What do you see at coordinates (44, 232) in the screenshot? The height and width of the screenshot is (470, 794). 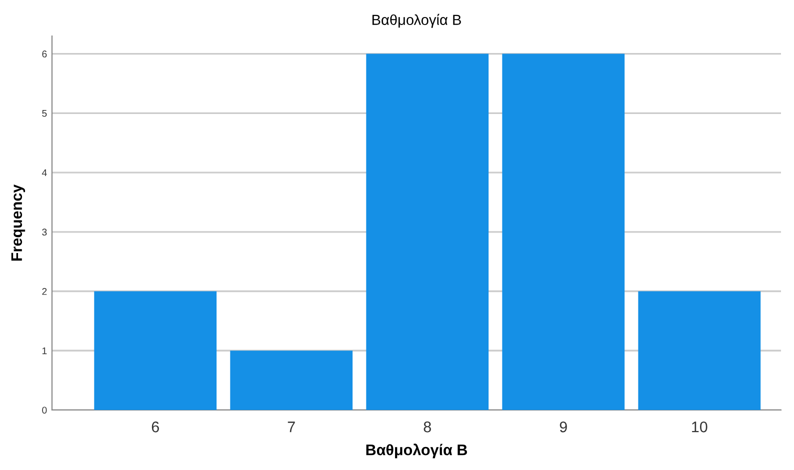 I see `y-tick-label: 3` at bounding box center [44, 232].